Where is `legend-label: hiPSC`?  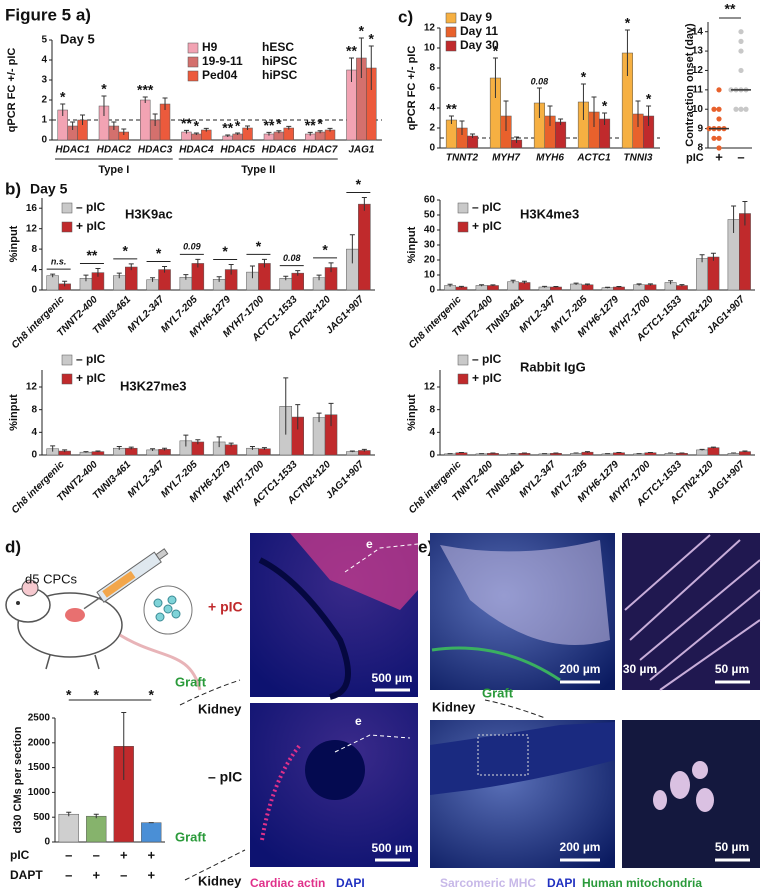 legend-label: hiPSC is located at coordinates (280, 61).